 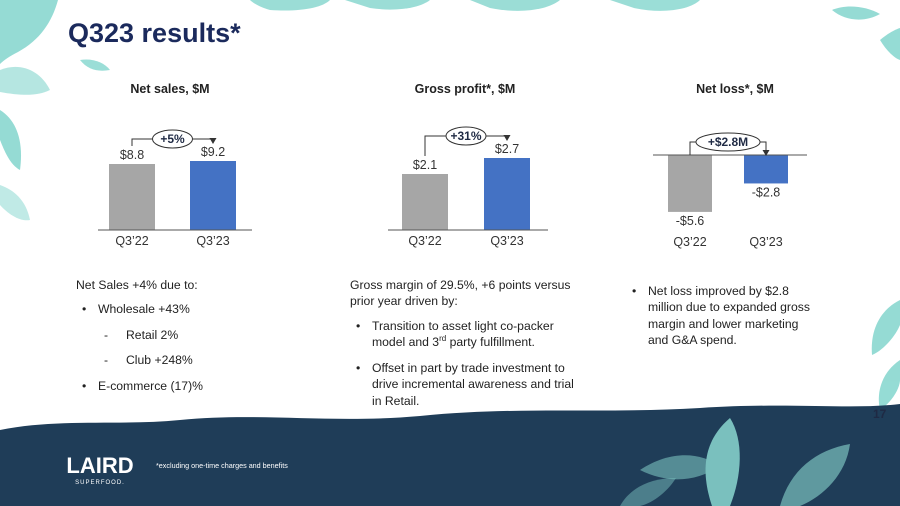 What do you see at coordinates (100, 483) in the screenshot?
I see `logo-subtext: SUPERFOOD.` at bounding box center [100, 483].